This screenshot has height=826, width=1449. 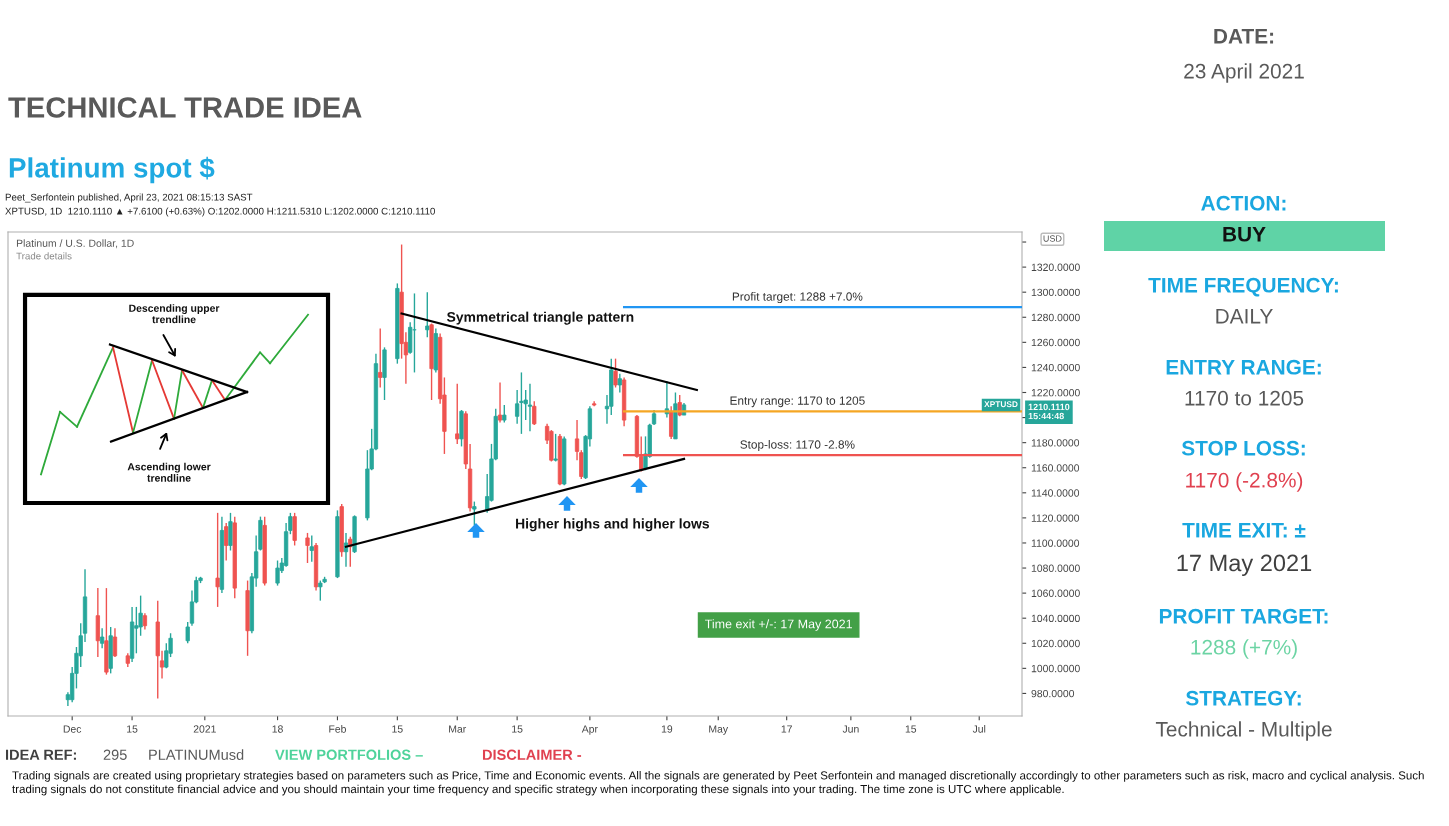 I want to click on text: VIEW PORTFOLIOS –, so click(x=349, y=754).